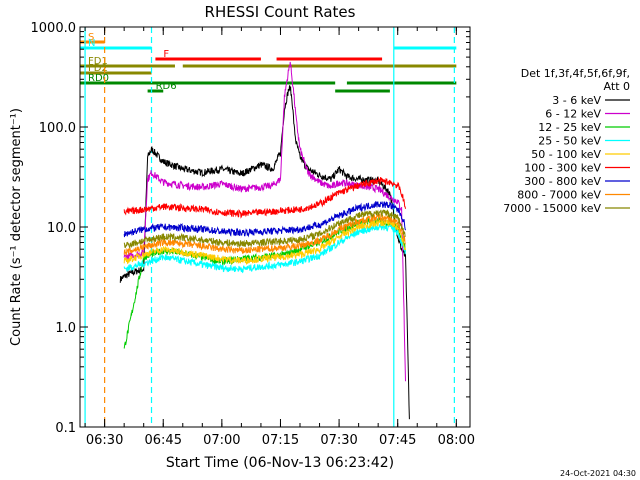 The height and width of the screenshot is (480, 640). What do you see at coordinates (57, 128) in the screenshot?
I see `y-tick-label: 100.0` at bounding box center [57, 128].